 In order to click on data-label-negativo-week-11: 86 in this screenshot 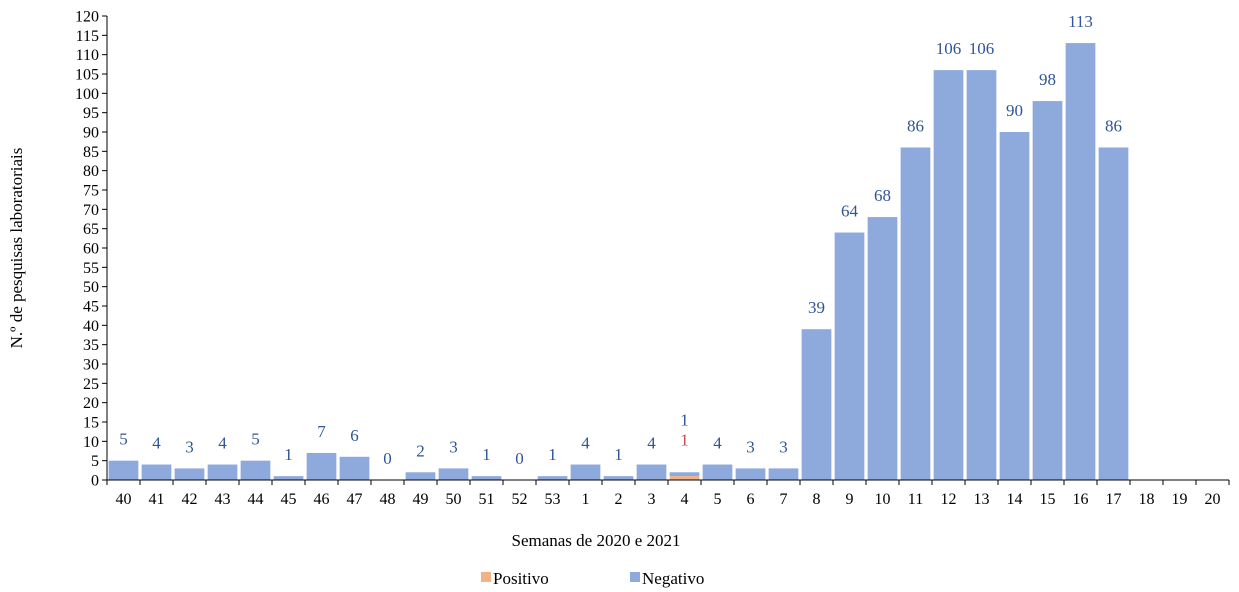, I will do `click(915, 125)`.